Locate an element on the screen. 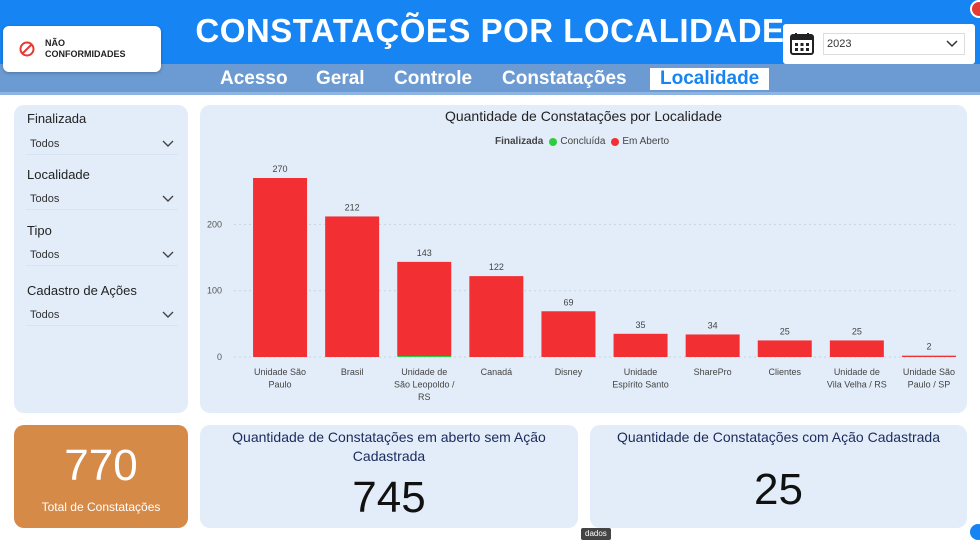  y-tick-label: 200 is located at coordinates (214, 224).